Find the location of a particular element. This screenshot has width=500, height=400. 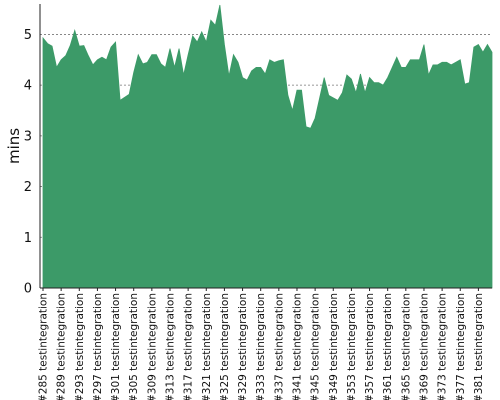

x-tick-label: #313 testintegration is located at coordinates (171, 346).